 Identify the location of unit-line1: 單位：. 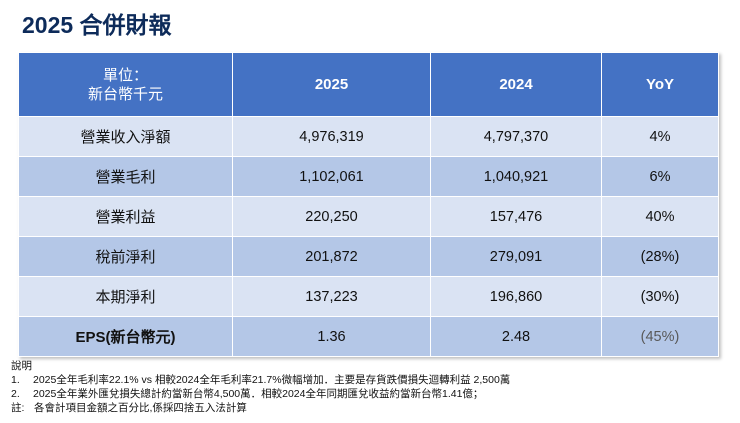
(125, 75).